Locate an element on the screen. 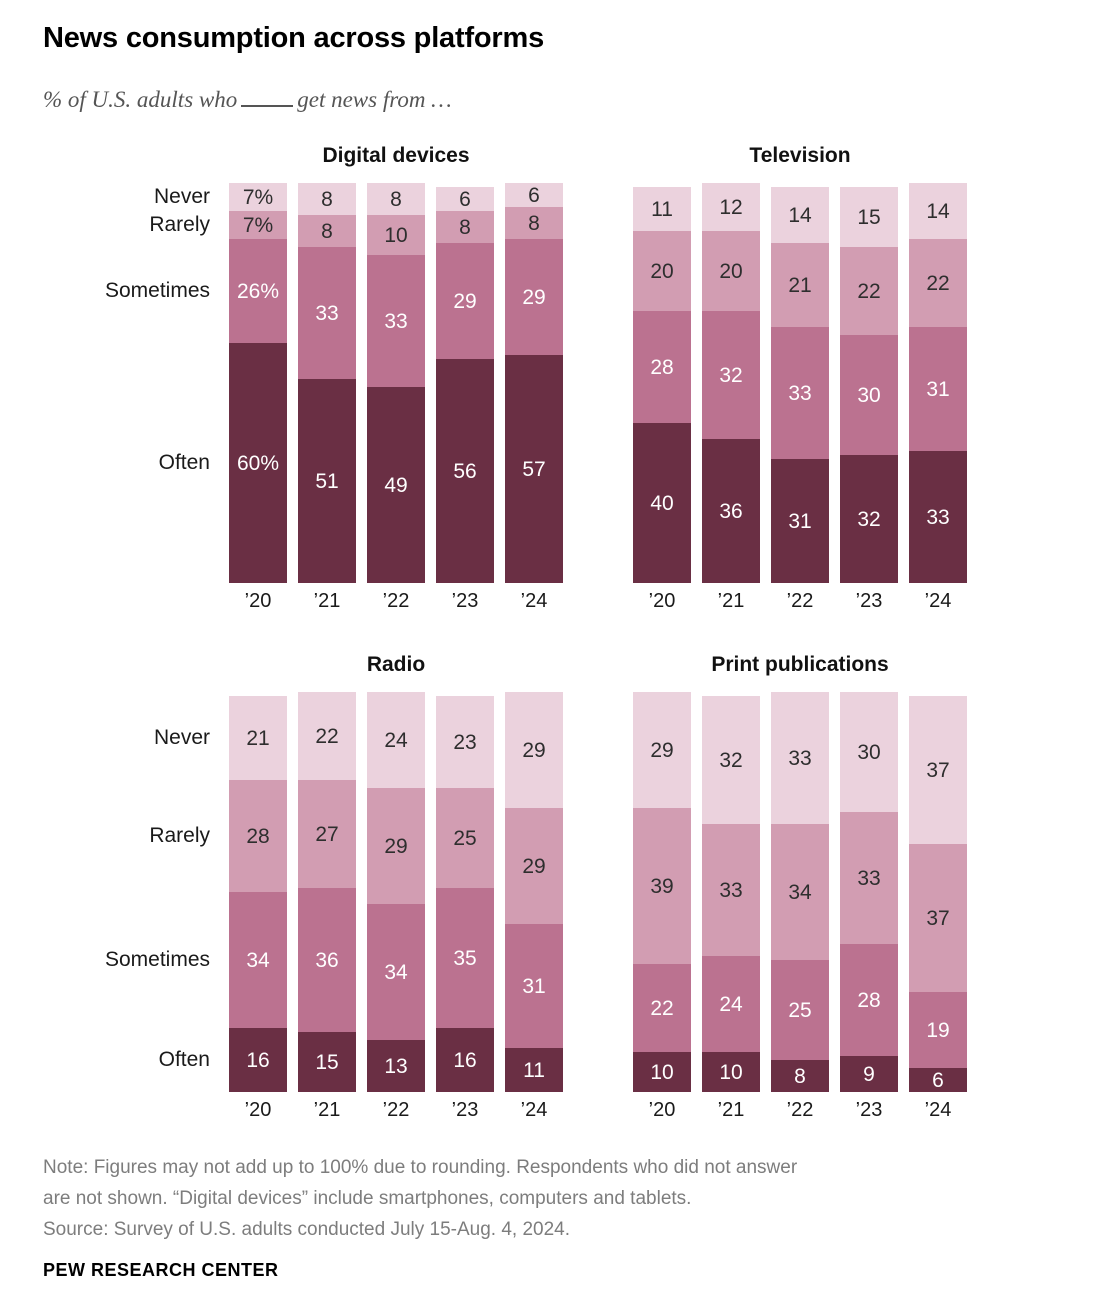  segment-sometimes: 28 is located at coordinates (662, 367).